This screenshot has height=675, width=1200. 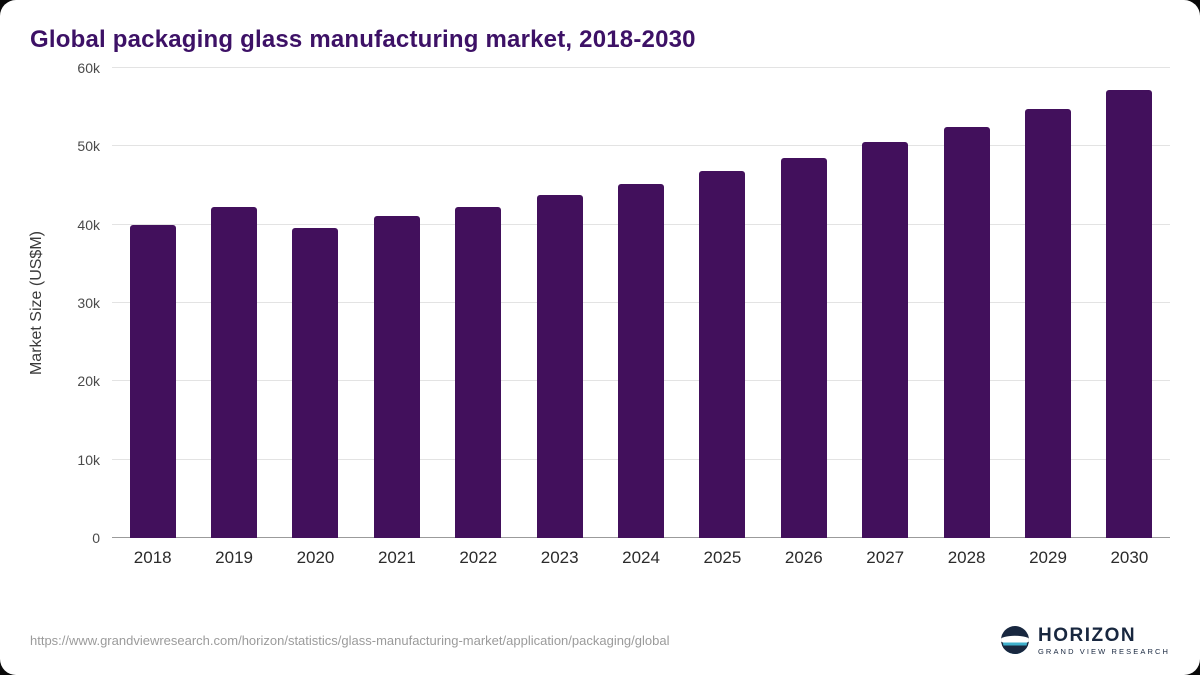 What do you see at coordinates (885, 557) in the screenshot?
I see `x-tick-label: 2027` at bounding box center [885, 557].